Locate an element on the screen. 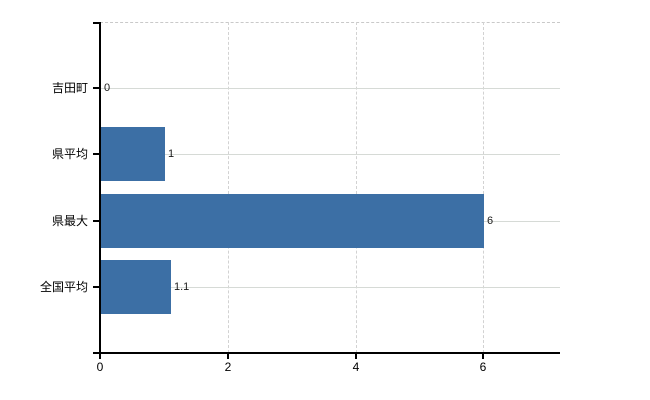 The width and height of the screenshot is (650, 400). bar-value-label: 1 is located at coordinates (171, 154).